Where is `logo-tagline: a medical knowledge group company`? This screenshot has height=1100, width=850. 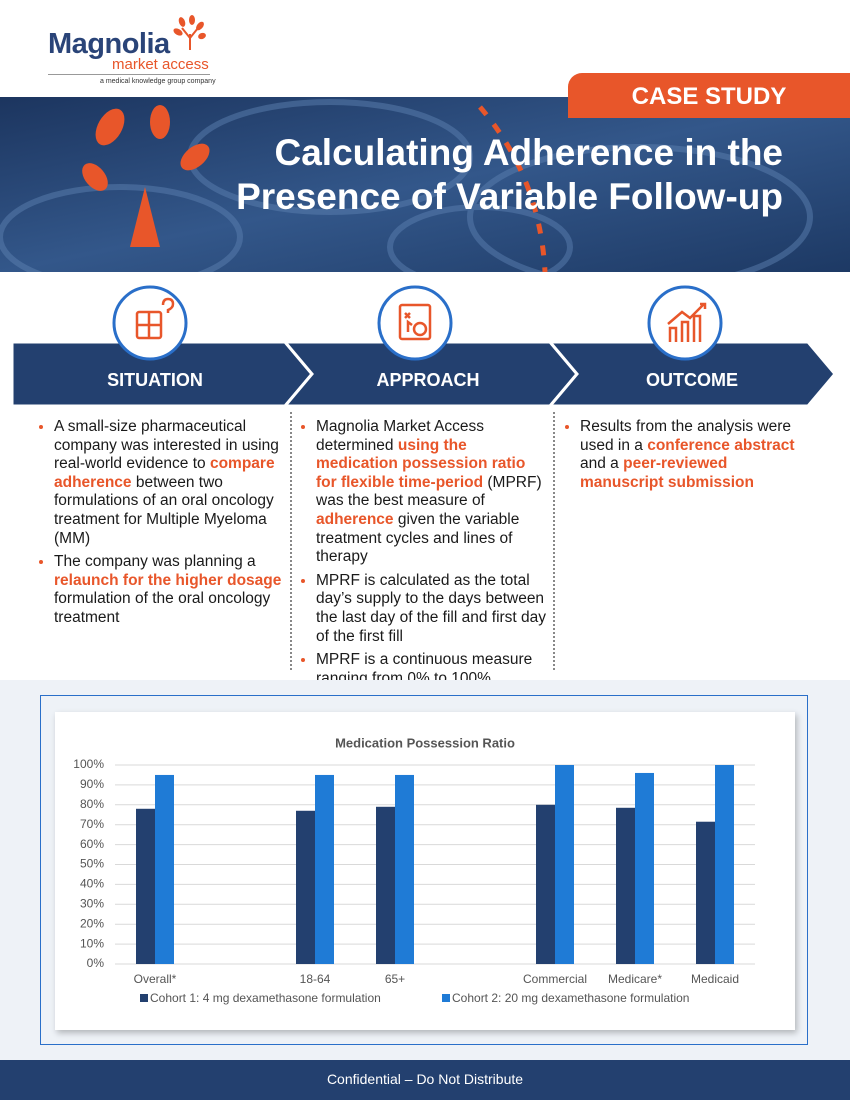 logo-tagline: a medical knowledge group company is located at coordinates (158, 81).